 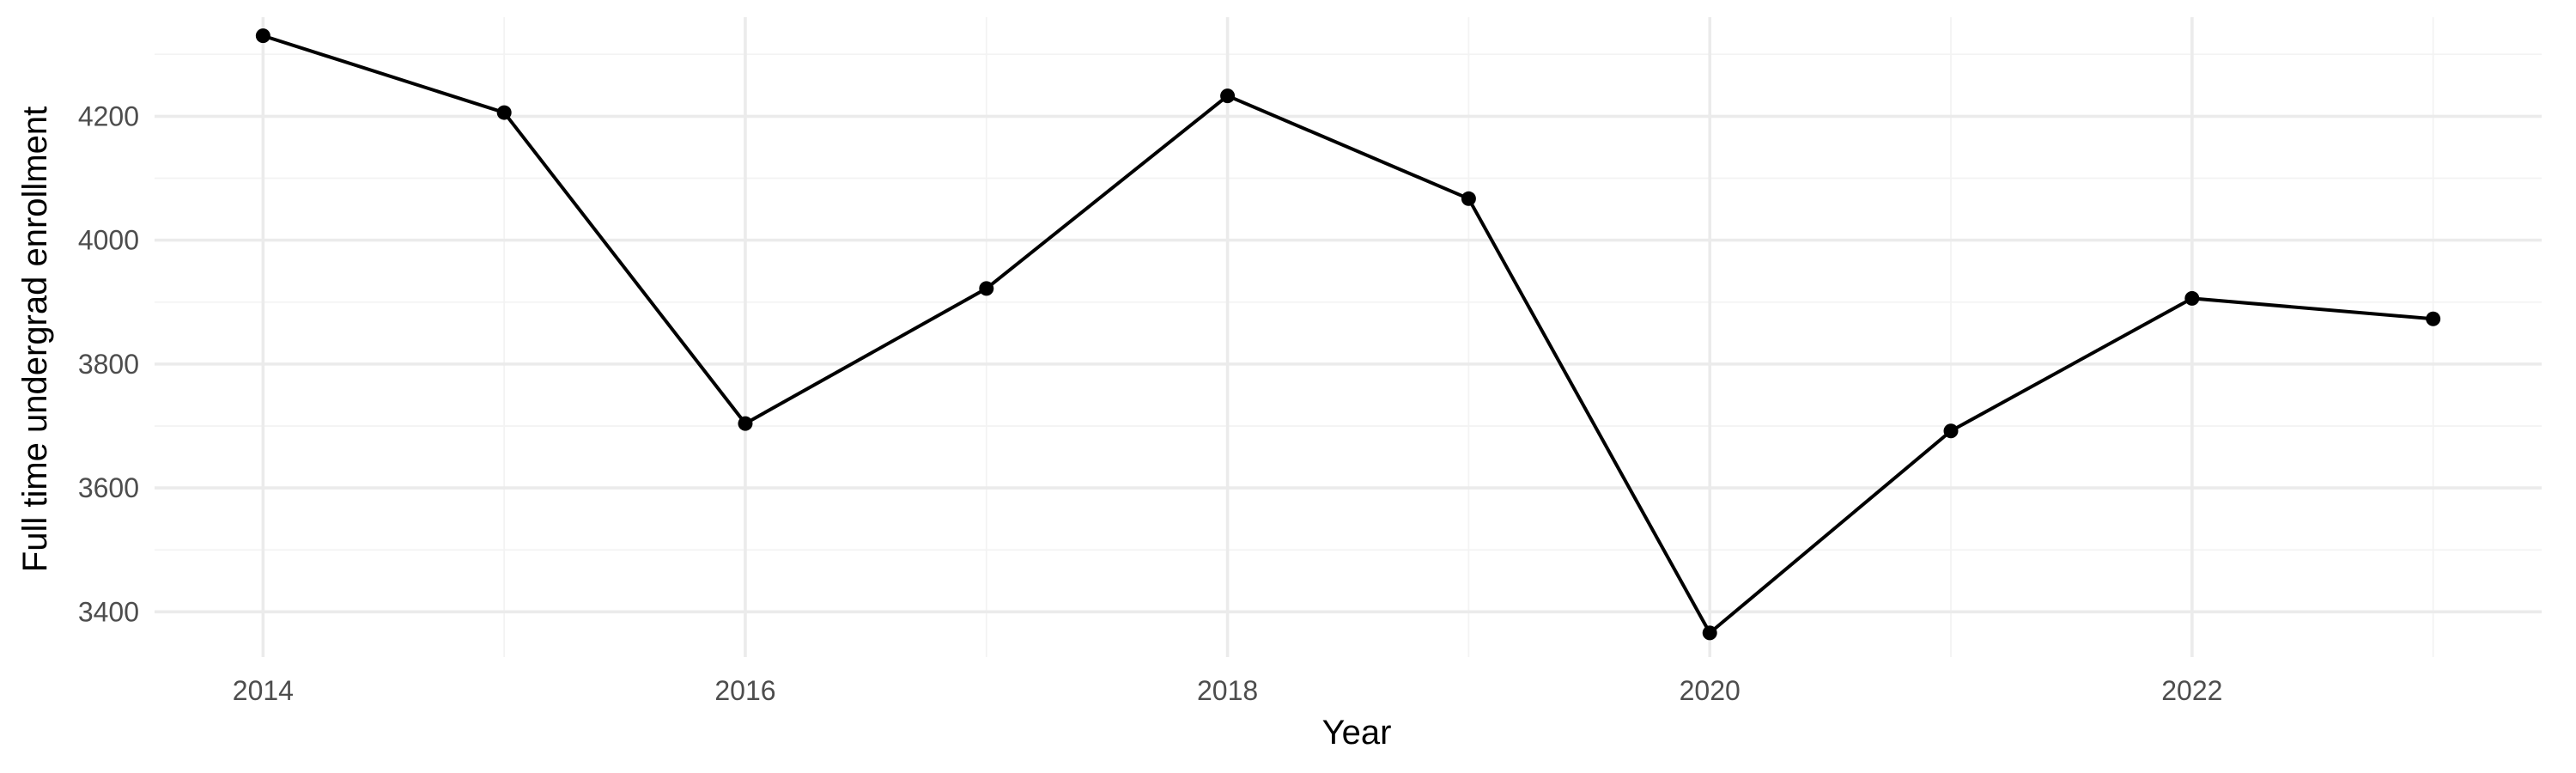 I want to click on x-tick-label: 2020, so click(x=1711, y=690).